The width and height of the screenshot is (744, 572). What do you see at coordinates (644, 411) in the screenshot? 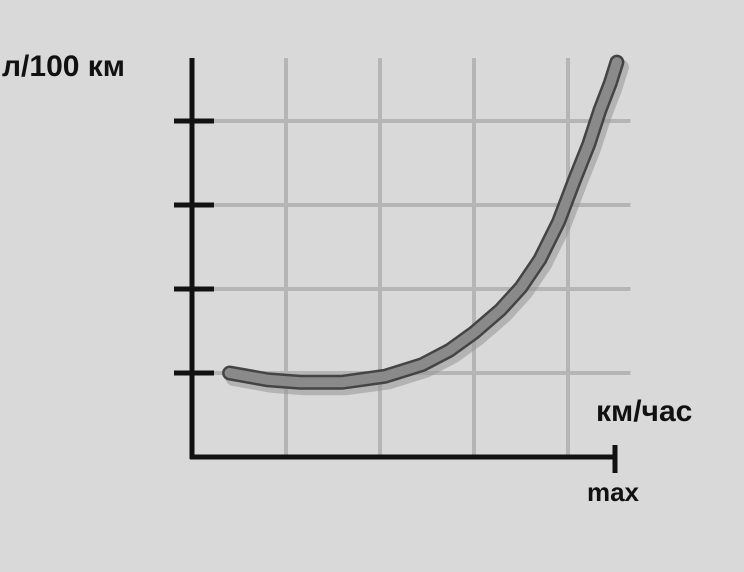
I see `x-axis-label: км/час` at bounding box center [644, 411].